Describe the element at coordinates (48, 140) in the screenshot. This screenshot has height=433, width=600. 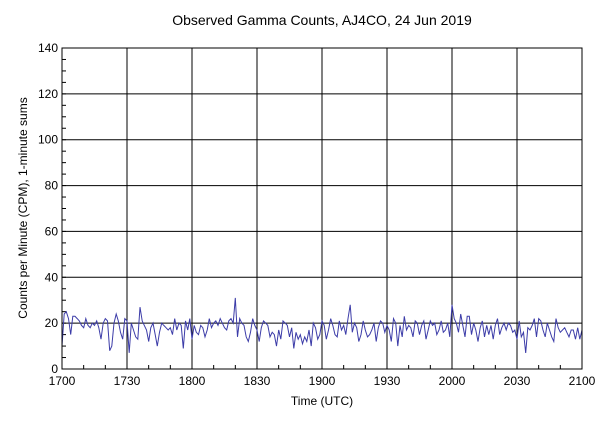
I see `y-tick-label: 100` at that location.